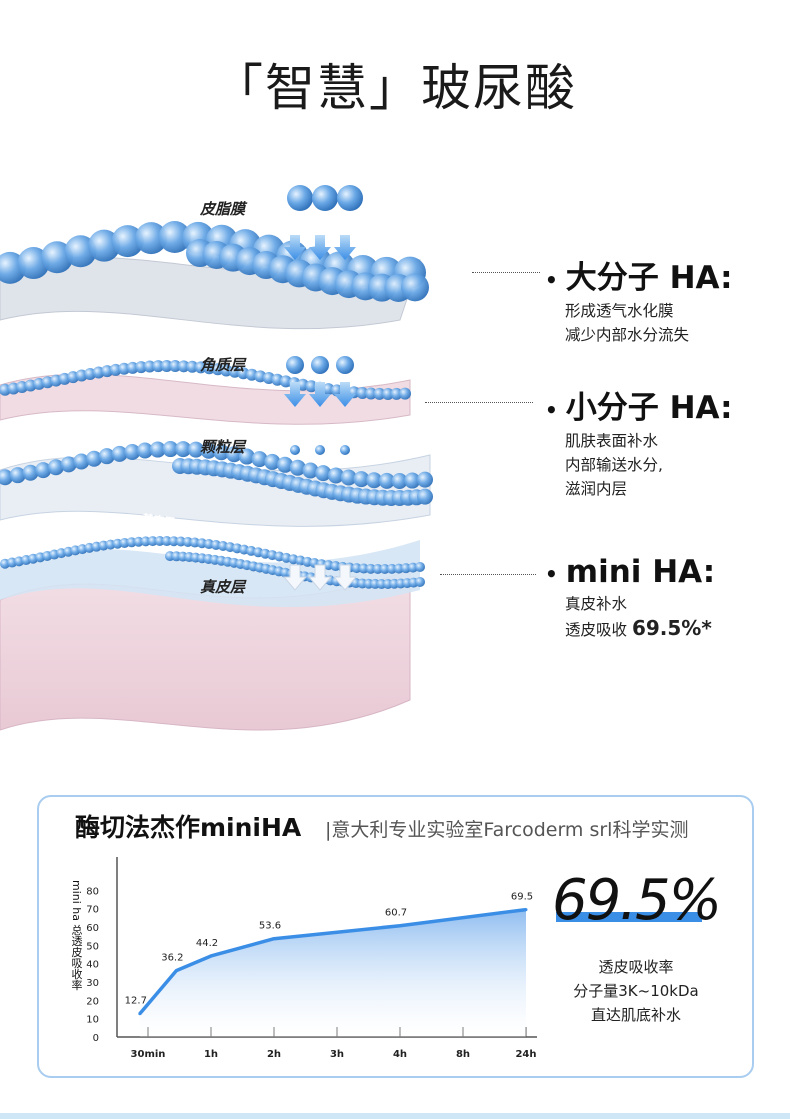 Image resolution: width=790 pixels, height=1119 pixels. What do you see at coordinates (636, 967) in the screenshot?
I see `study-line: 透皮吸收率` at bounding box center [636, 967].